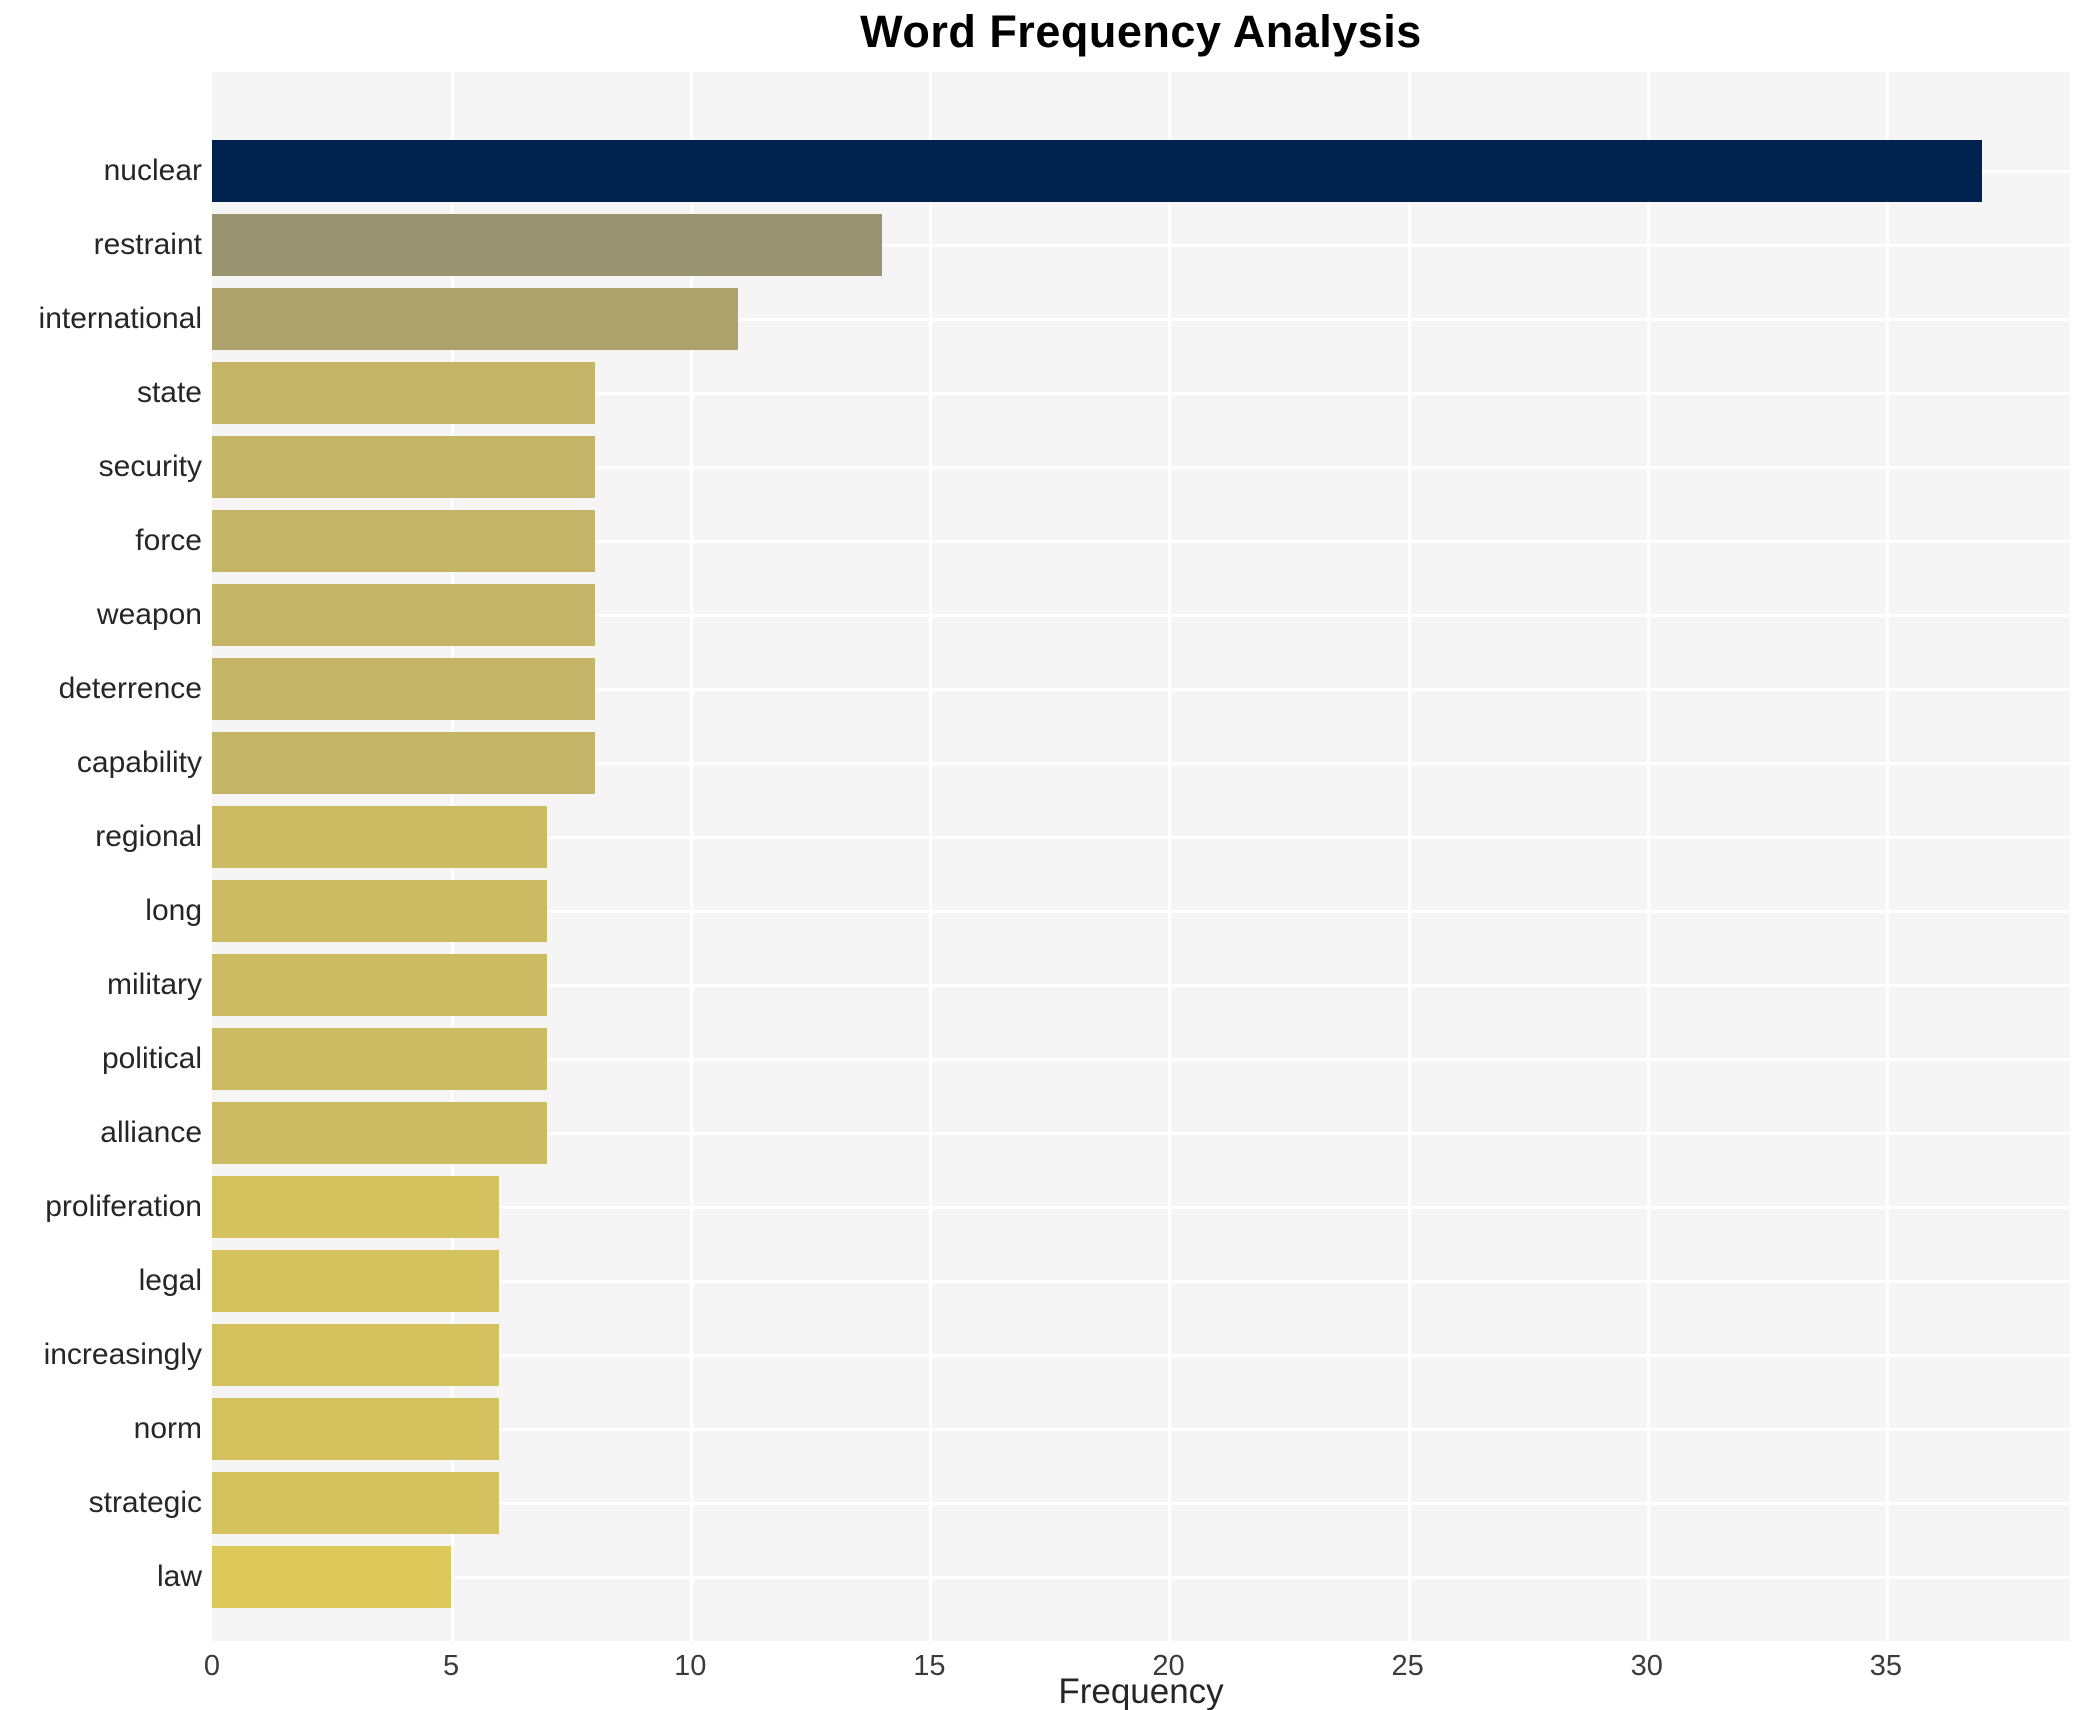  I want to click on y-tick-label-force: force, so click(168, 540).